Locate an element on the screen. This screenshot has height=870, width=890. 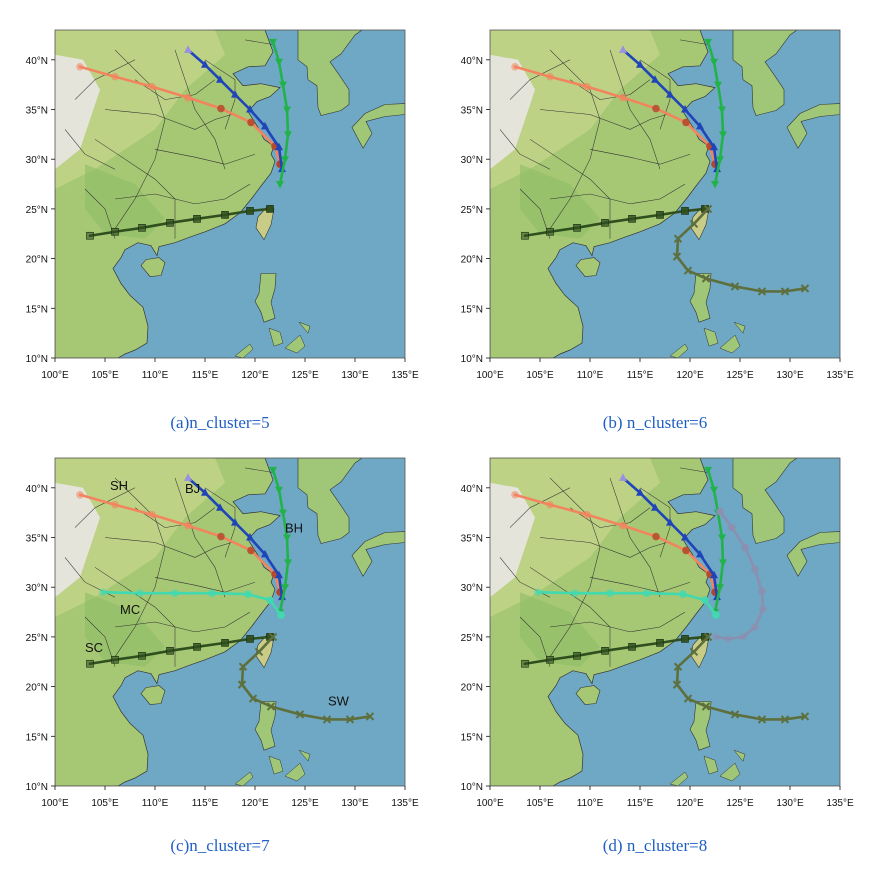
caption-b: (b) n_cluster=6 is located at coordinates (655, 422).